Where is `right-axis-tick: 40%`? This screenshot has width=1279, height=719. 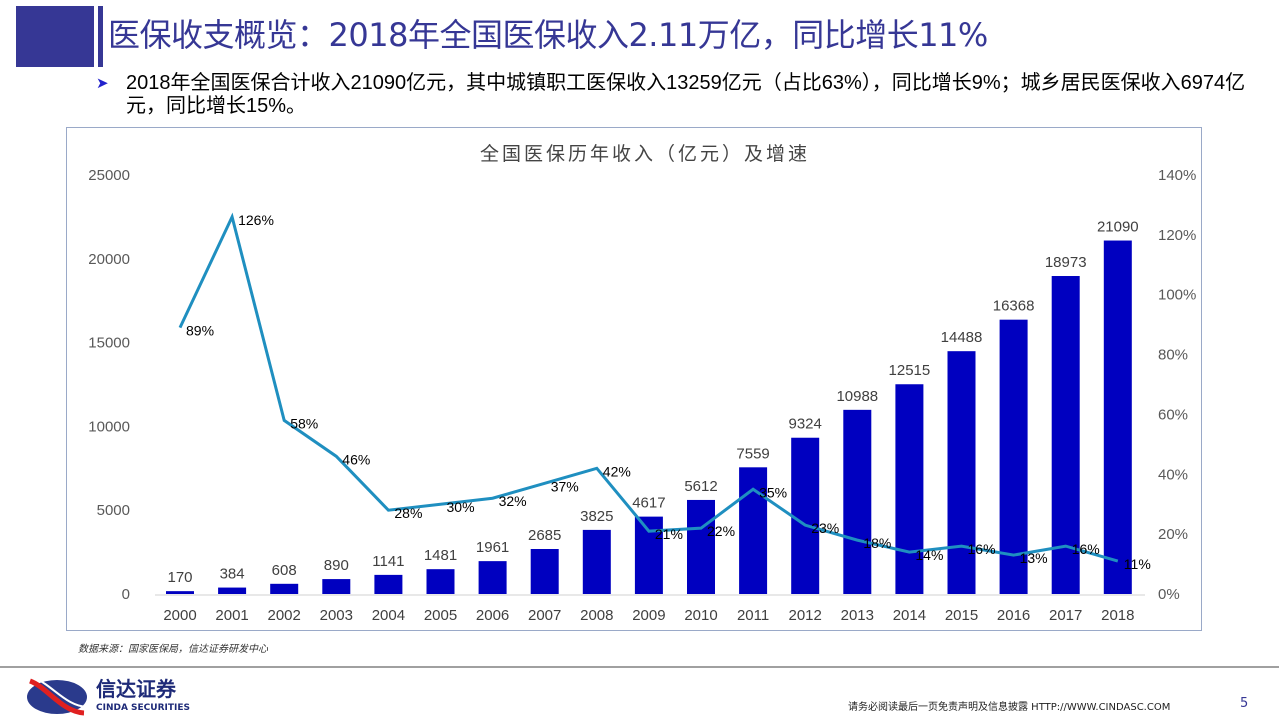
right-axis-tick: 40% is located at coordinates (1173, 474).